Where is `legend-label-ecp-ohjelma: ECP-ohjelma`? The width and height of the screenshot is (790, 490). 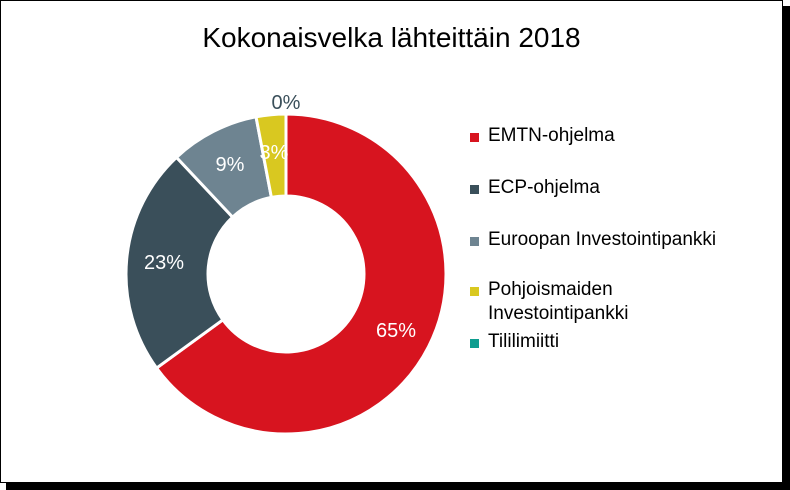
legend-label-ecp-ohjelma: ECP-ohjelma is located at coordinates (544, 187).